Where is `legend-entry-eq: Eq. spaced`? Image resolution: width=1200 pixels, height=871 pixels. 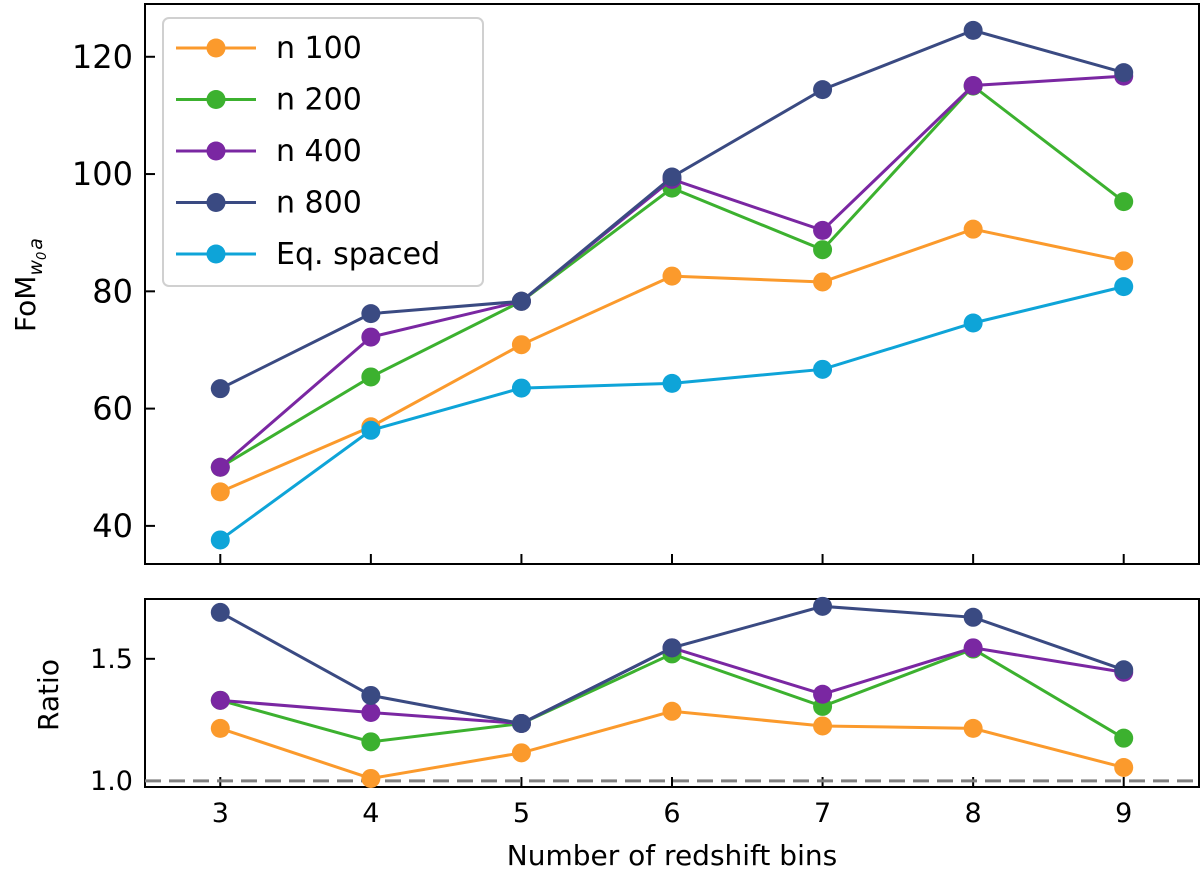 legend-entry-eq: Eq. spaced is located at coordinates (308, 254).